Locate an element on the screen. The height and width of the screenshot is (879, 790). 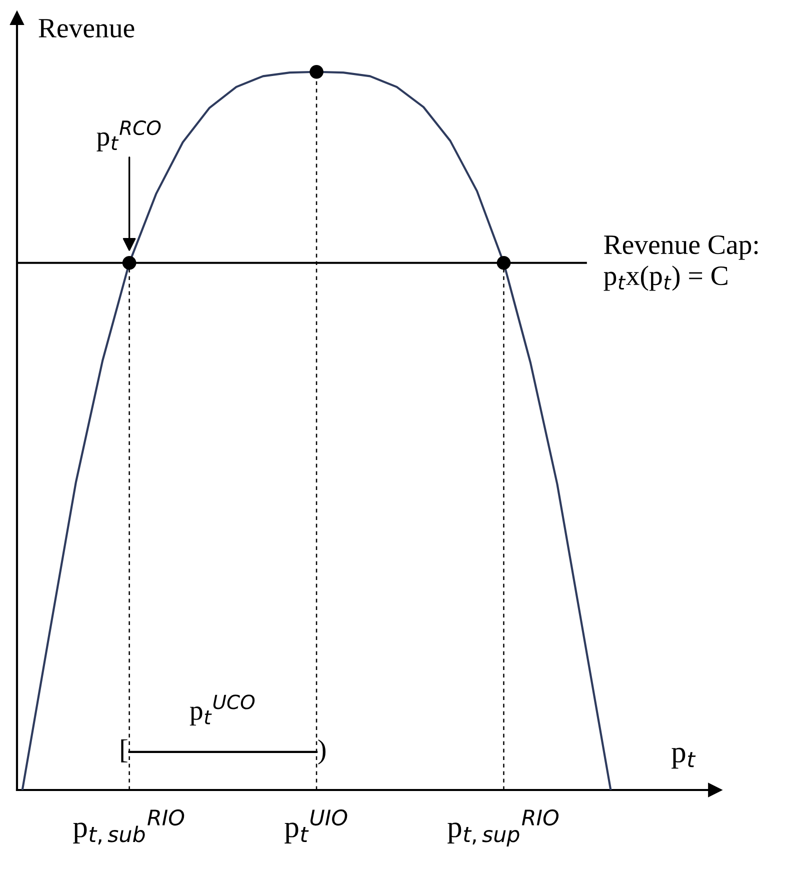
annotation: p$_{t}$$^{RCO}$ is located at coordinates (128, 136).